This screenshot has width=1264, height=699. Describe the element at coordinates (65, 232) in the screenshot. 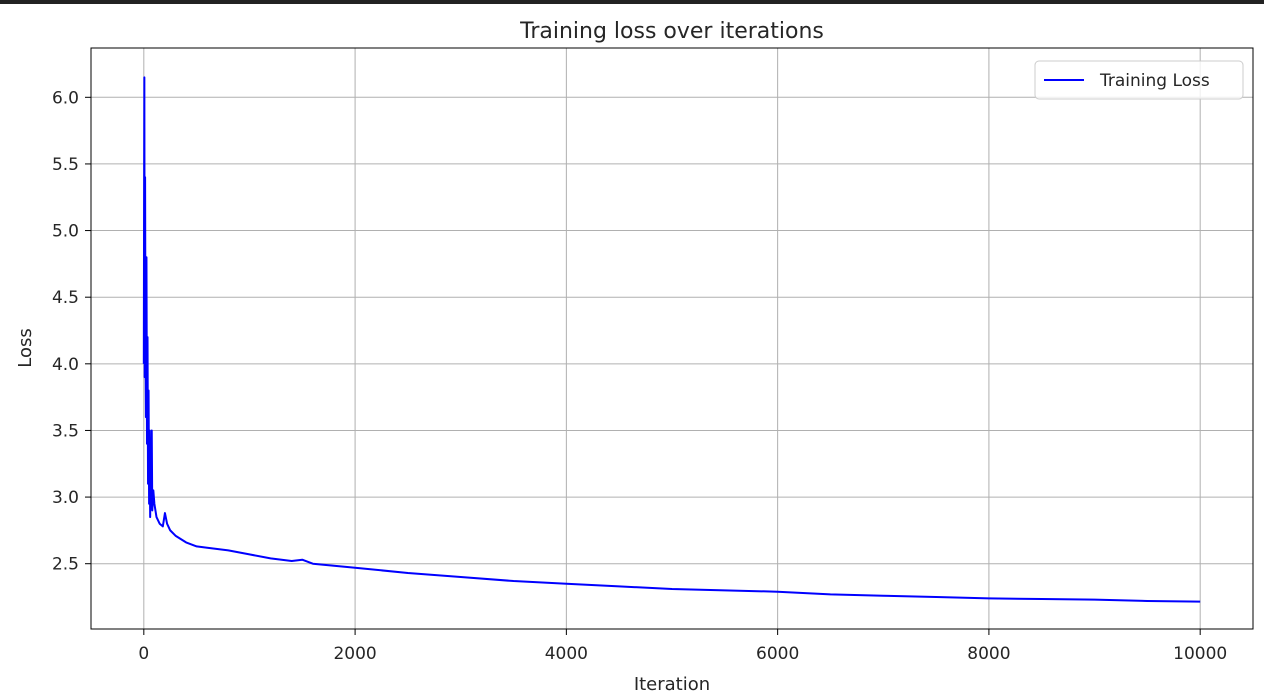

I see `y-tick-label: 5.0` at that location.